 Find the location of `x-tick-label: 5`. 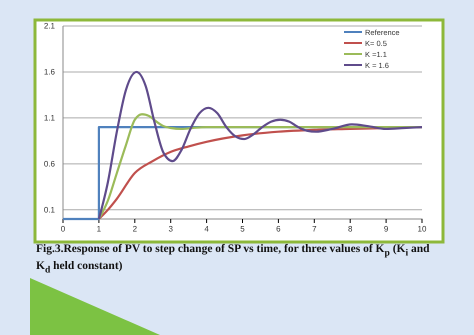

x-tick-label: 5 is located at coordinates (243, 229).